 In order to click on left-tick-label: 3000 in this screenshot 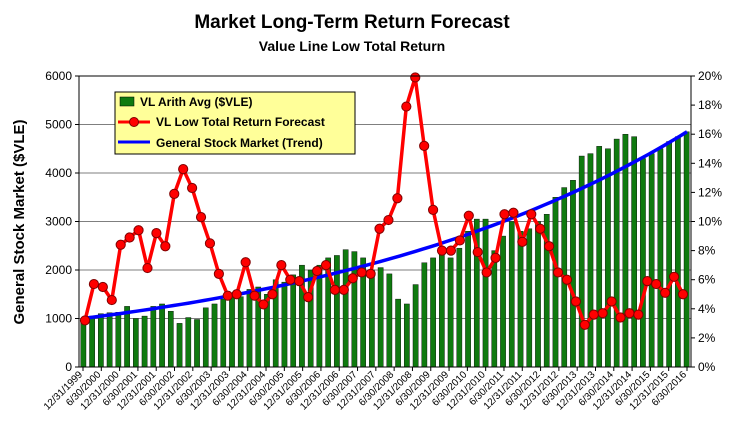, I will do `click(58, 222)`.